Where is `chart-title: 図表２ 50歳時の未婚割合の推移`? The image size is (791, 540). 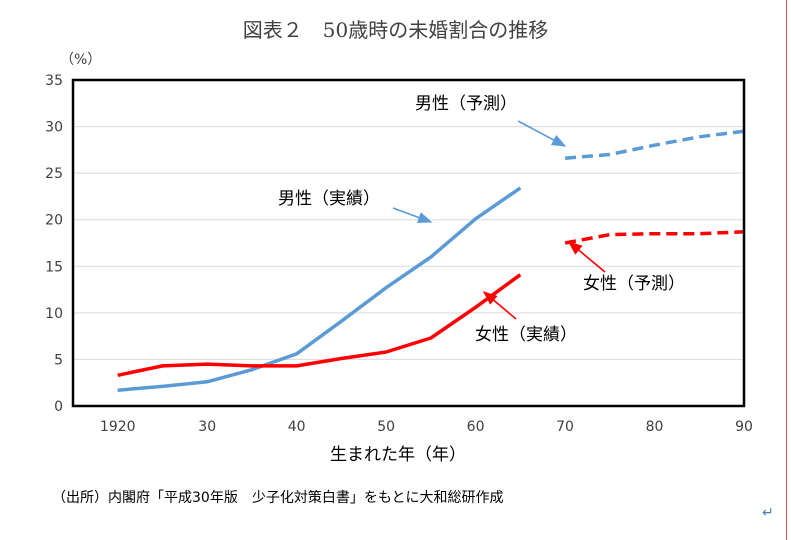
chart-title: 図表２ 50歳時の未婚割合の推移 is located at coordinates (395, 30).